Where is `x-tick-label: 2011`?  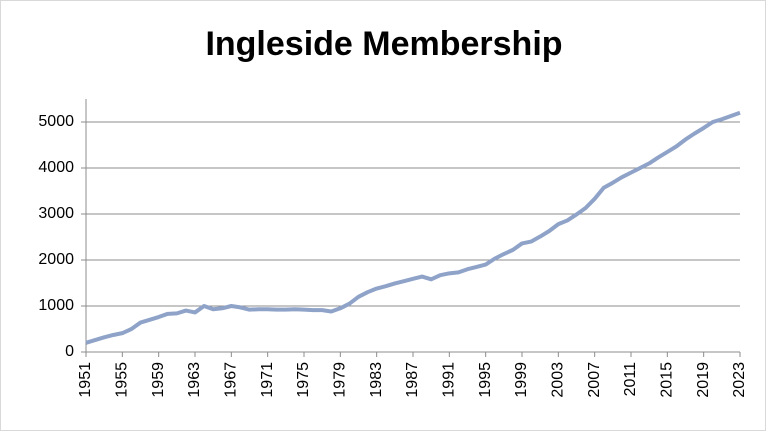 x-tick-label: 2011 is located at coordinates (630, 379).